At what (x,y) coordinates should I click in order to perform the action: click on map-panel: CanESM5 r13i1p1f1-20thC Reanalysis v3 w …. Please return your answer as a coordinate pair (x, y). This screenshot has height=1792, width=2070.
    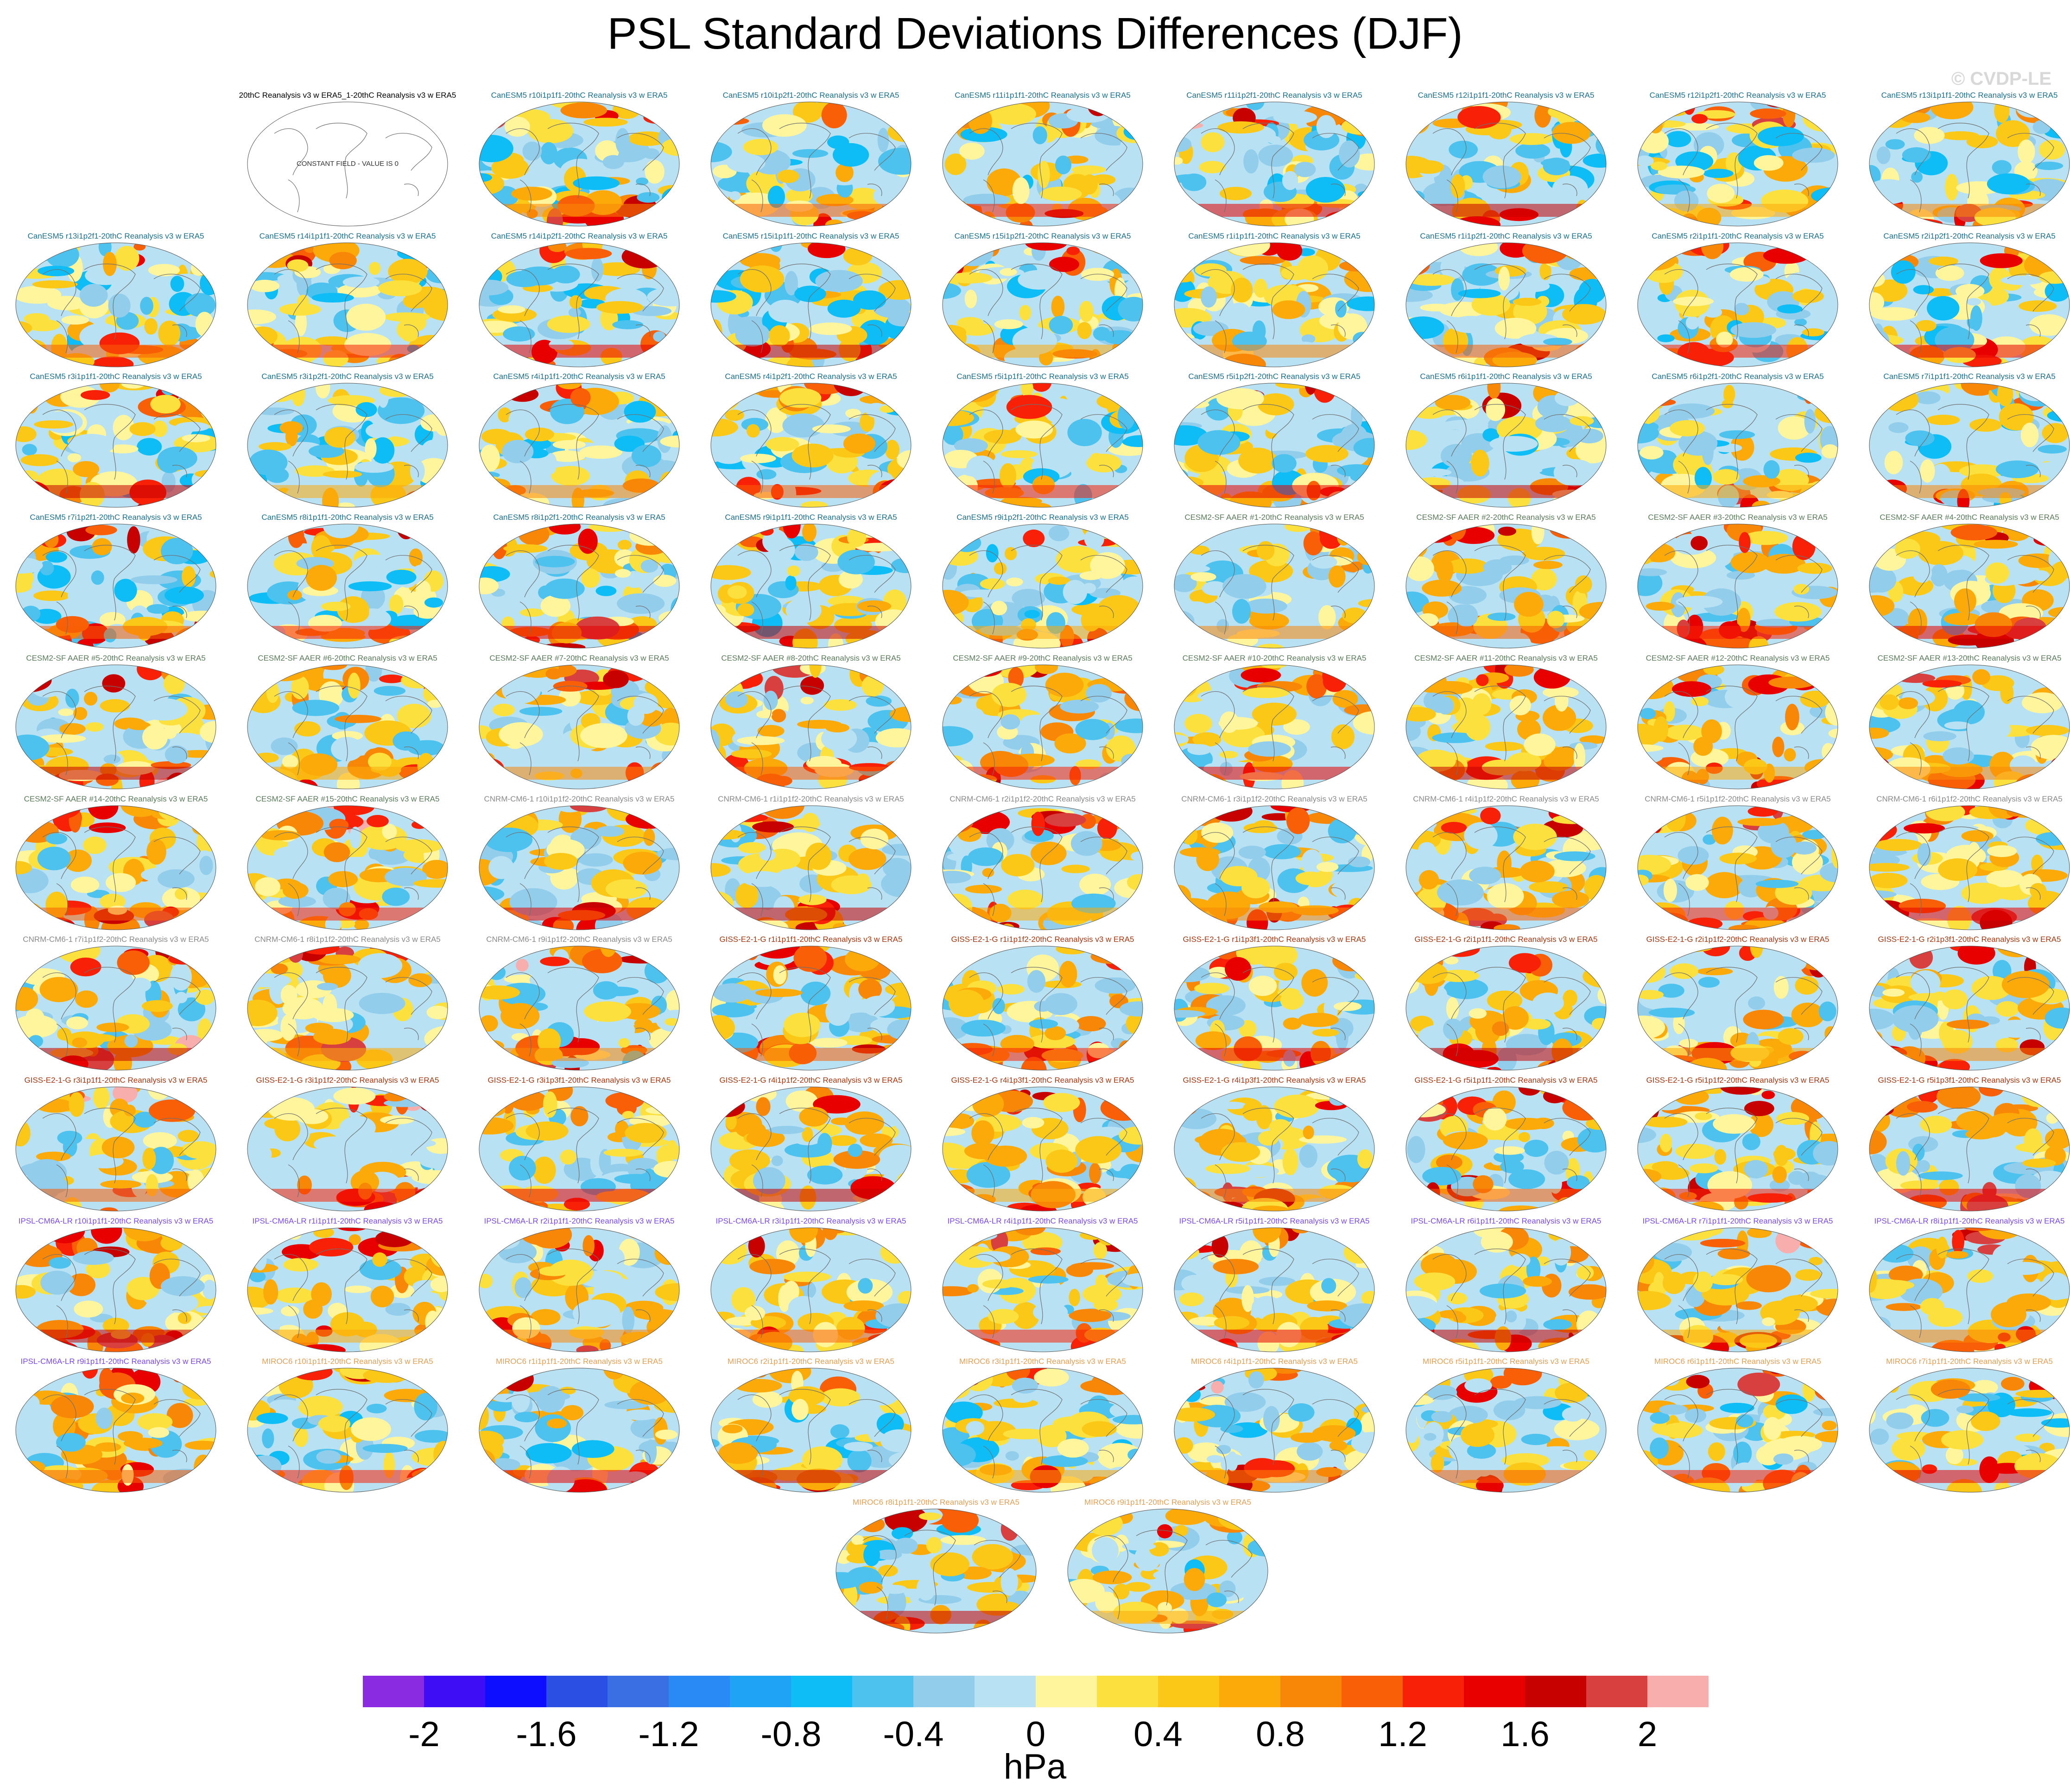
    Looking at the image, I should click on (1962, 160).